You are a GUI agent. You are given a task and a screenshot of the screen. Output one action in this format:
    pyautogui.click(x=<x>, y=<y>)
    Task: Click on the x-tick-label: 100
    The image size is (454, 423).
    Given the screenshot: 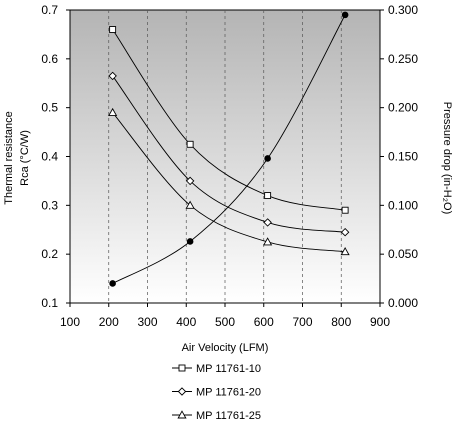 What is the action you would take?
    pyautogui.click(x=70, y=322)
    